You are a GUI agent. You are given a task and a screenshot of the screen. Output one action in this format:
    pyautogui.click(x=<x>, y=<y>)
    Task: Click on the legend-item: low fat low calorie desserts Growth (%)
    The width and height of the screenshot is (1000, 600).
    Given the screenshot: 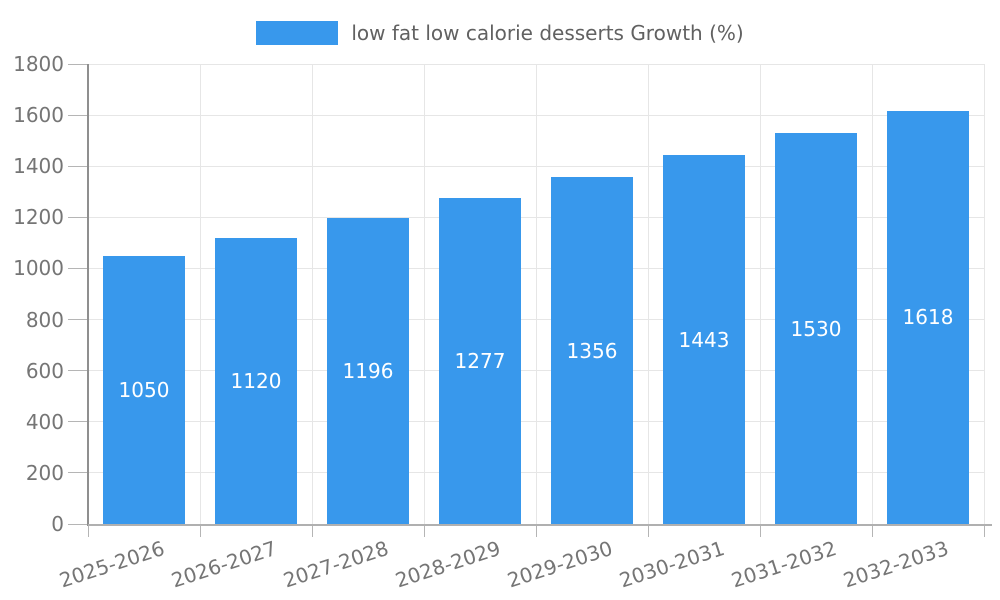 What is the action you would take?
    pyautogui.click(x=500, y=33)
    